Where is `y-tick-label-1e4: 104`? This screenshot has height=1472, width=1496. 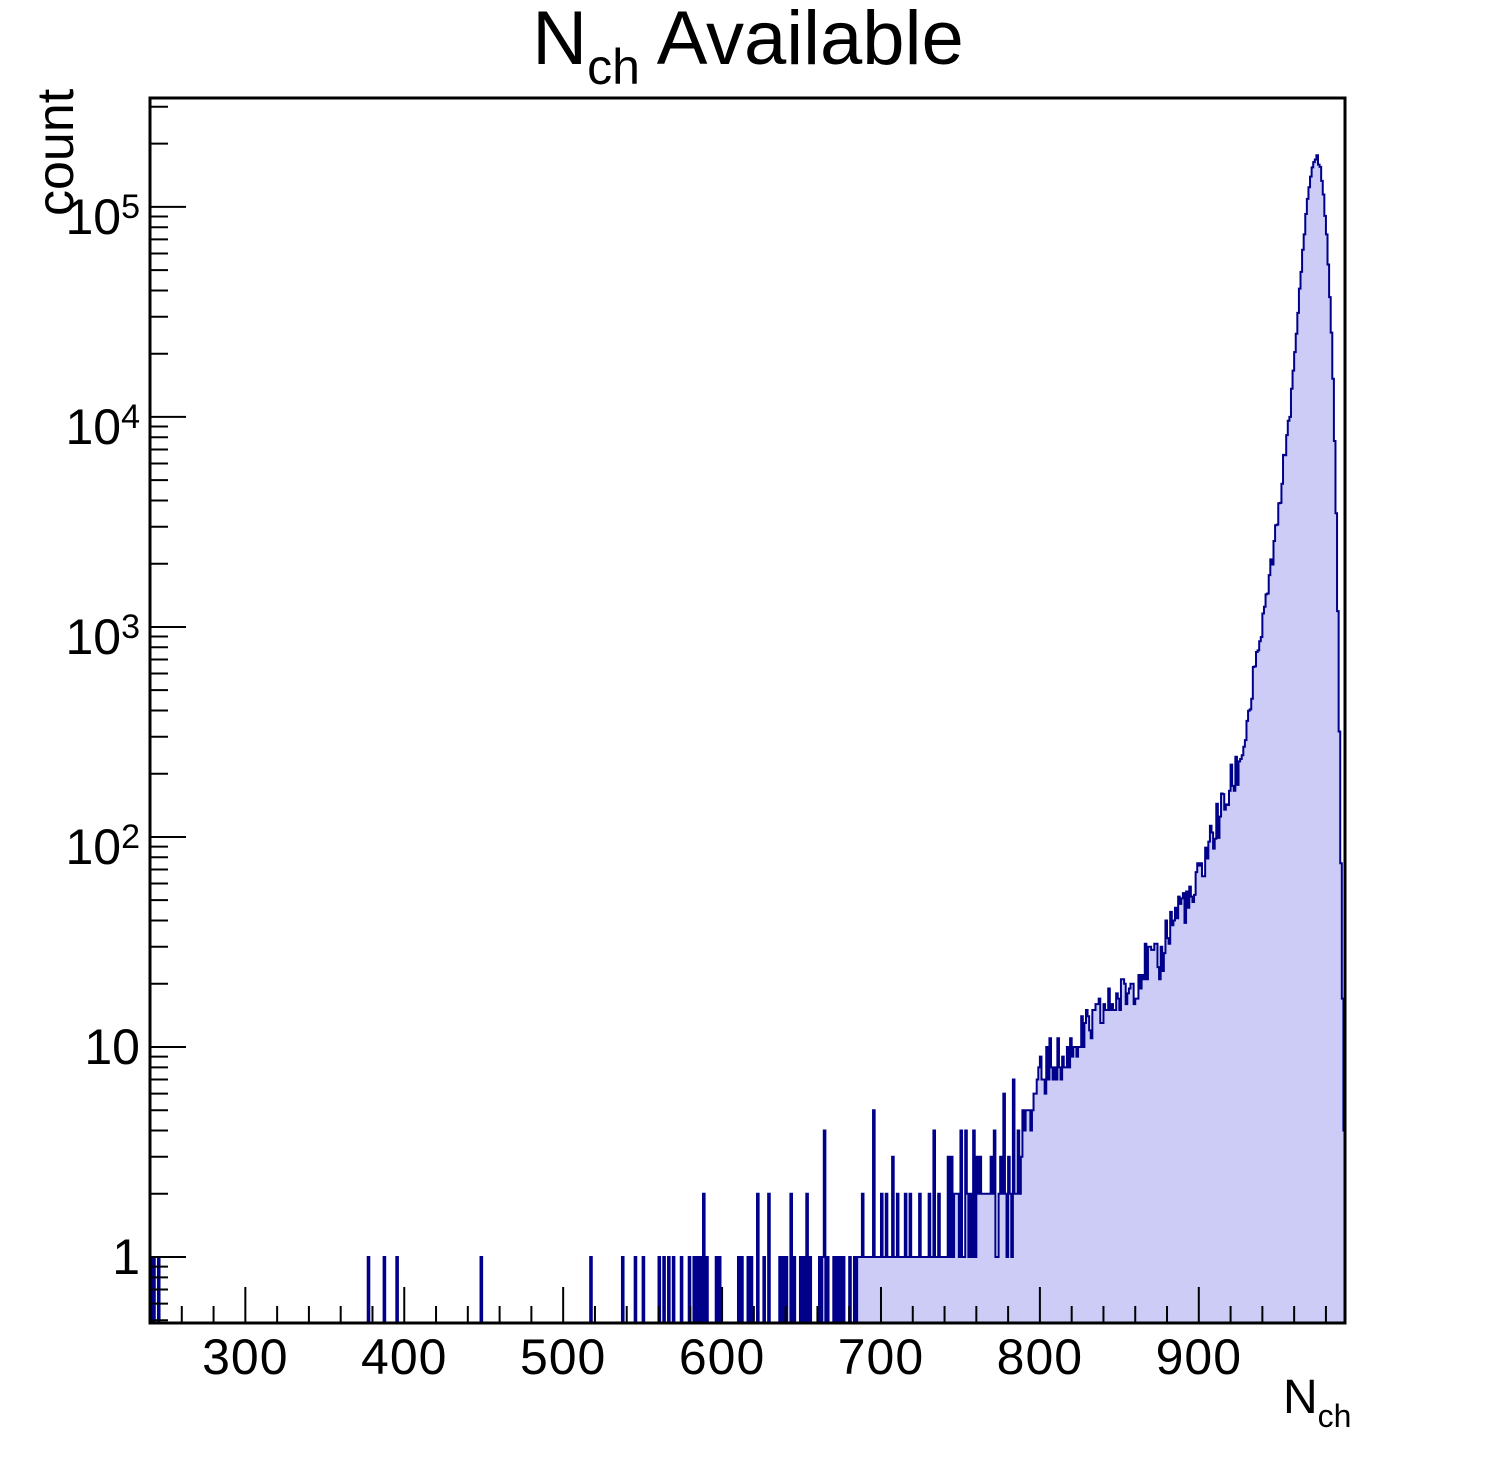 y-tick-label-1e4: 104 is located at coordinates (70, 422).